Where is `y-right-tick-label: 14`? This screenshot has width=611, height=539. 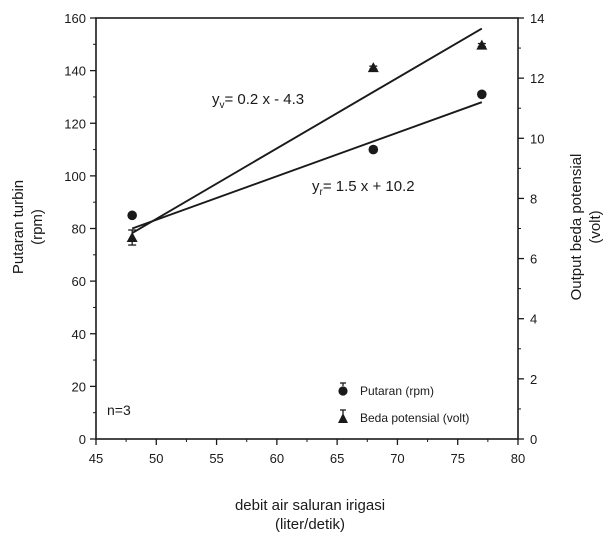 y-right-tick-label: 14 is located at coordinates (537, 18).